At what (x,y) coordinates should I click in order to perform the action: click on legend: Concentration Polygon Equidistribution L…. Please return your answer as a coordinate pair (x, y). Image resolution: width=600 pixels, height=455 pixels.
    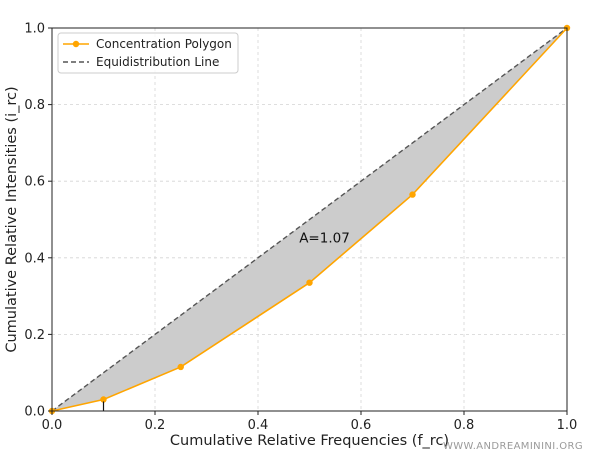
    Looking at the image, I should click on (148, 53).